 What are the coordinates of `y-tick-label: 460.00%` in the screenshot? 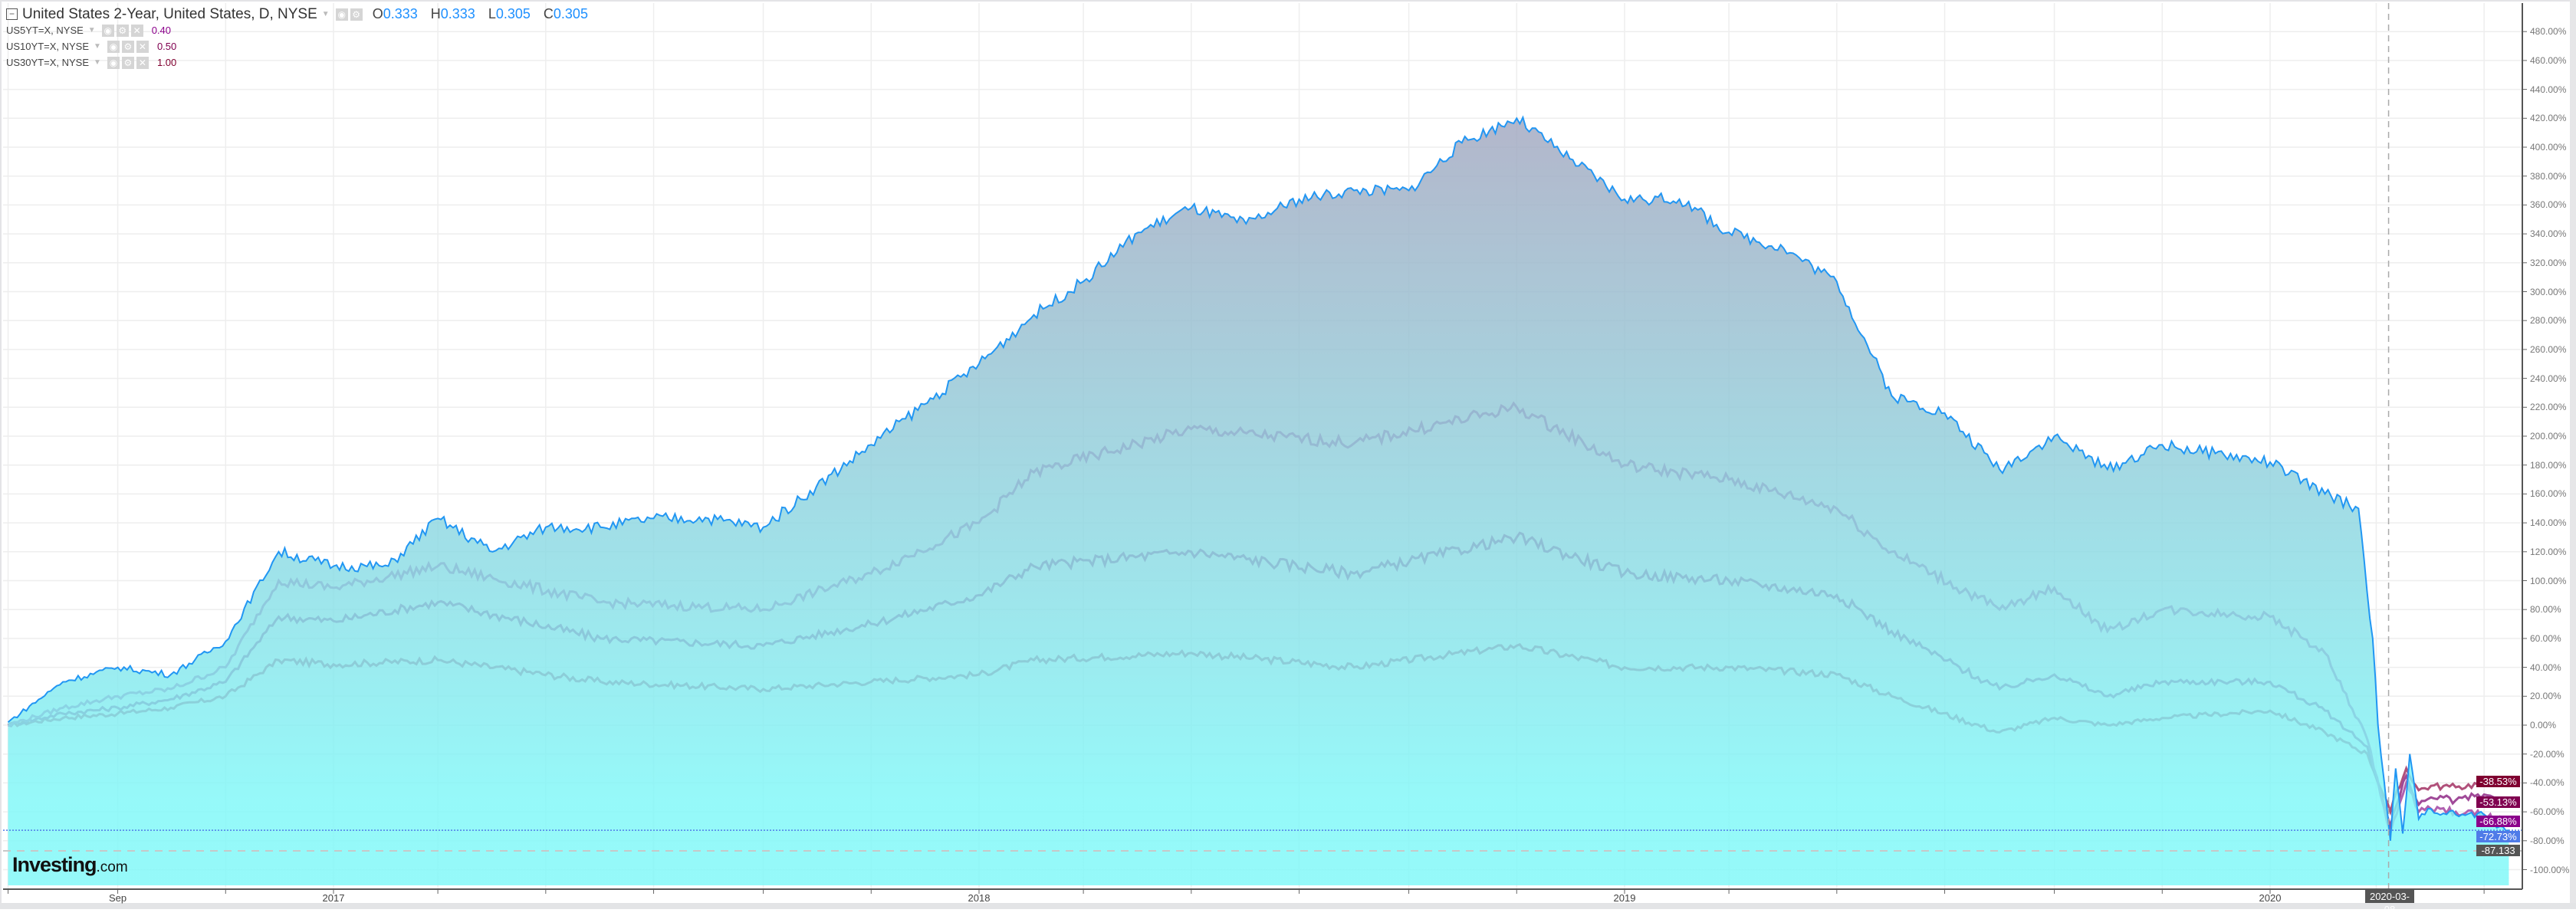 It's located at (2548, 60).